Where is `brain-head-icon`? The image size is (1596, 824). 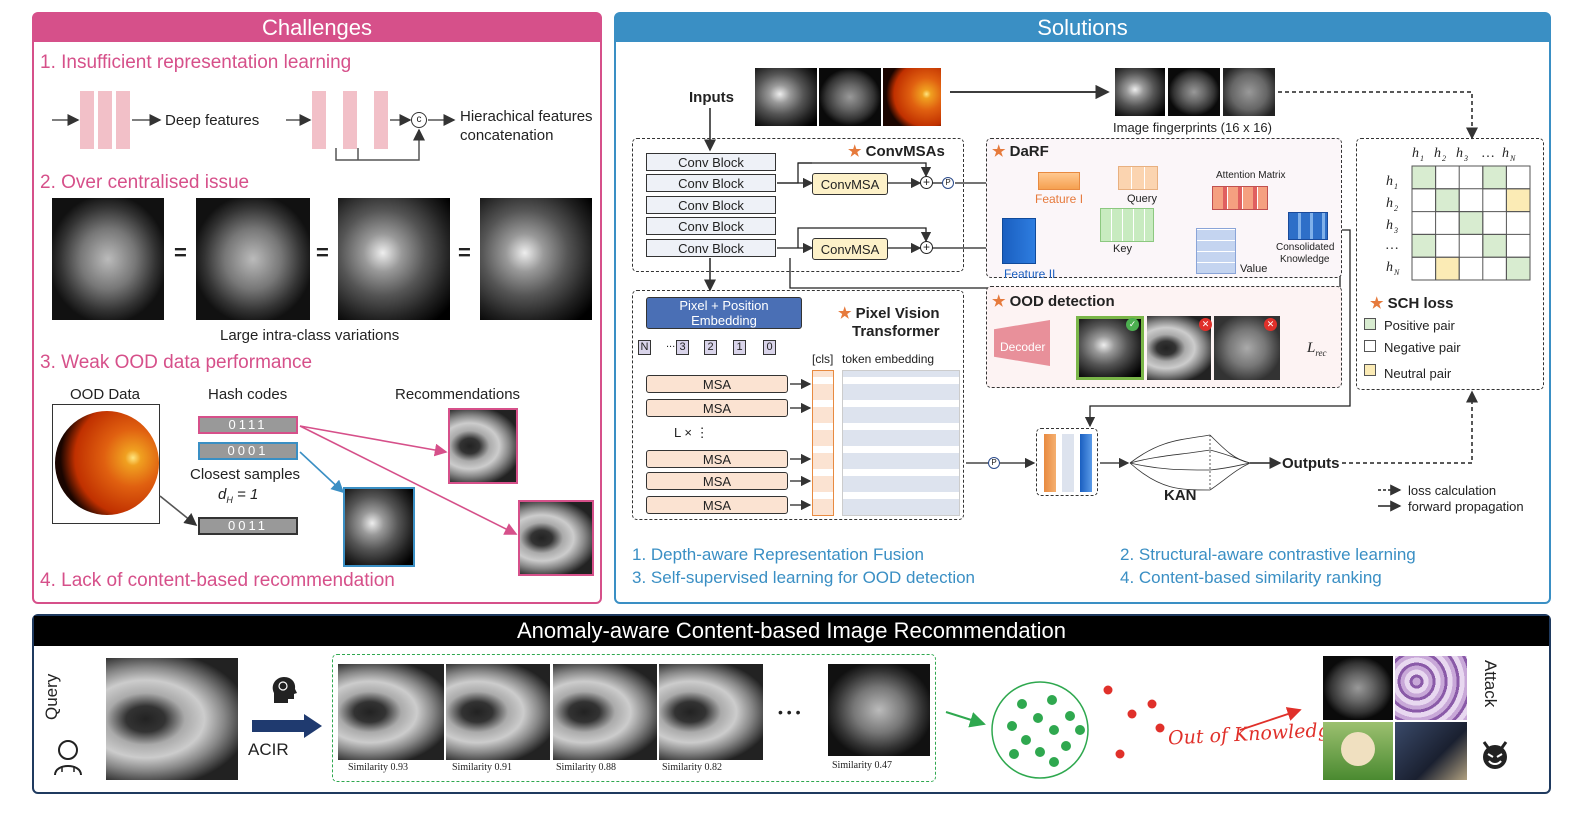
brain-head-icon is located at coordinates (283, 690).